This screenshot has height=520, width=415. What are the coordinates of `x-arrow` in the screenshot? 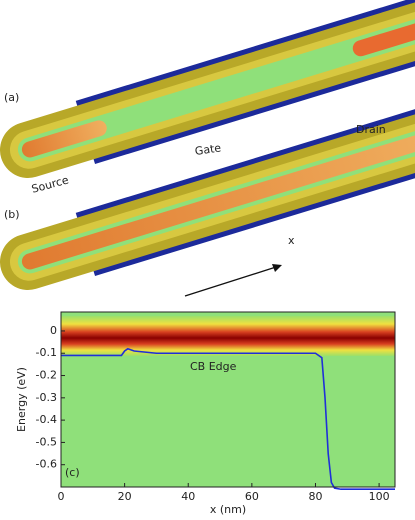 It's located at (230, 281).